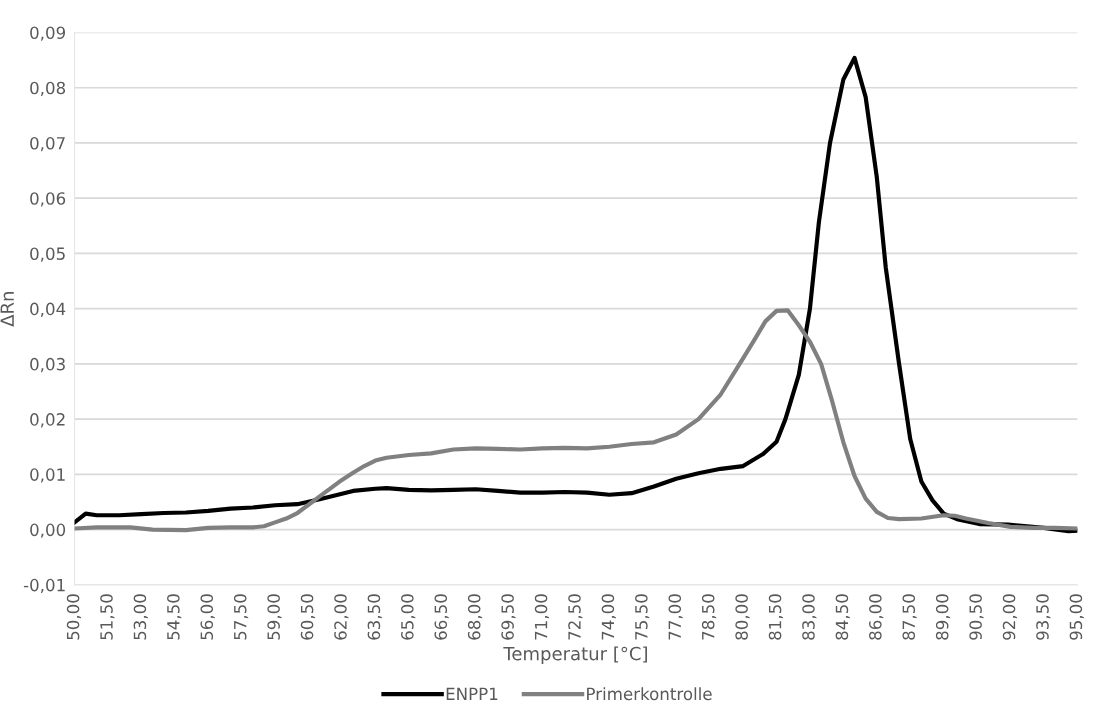 This screenshot has height=722, width=1096. Describe the element at coordinates (709, 617) in the screenshot. I see `x-tick-label: 78,50` at that location.